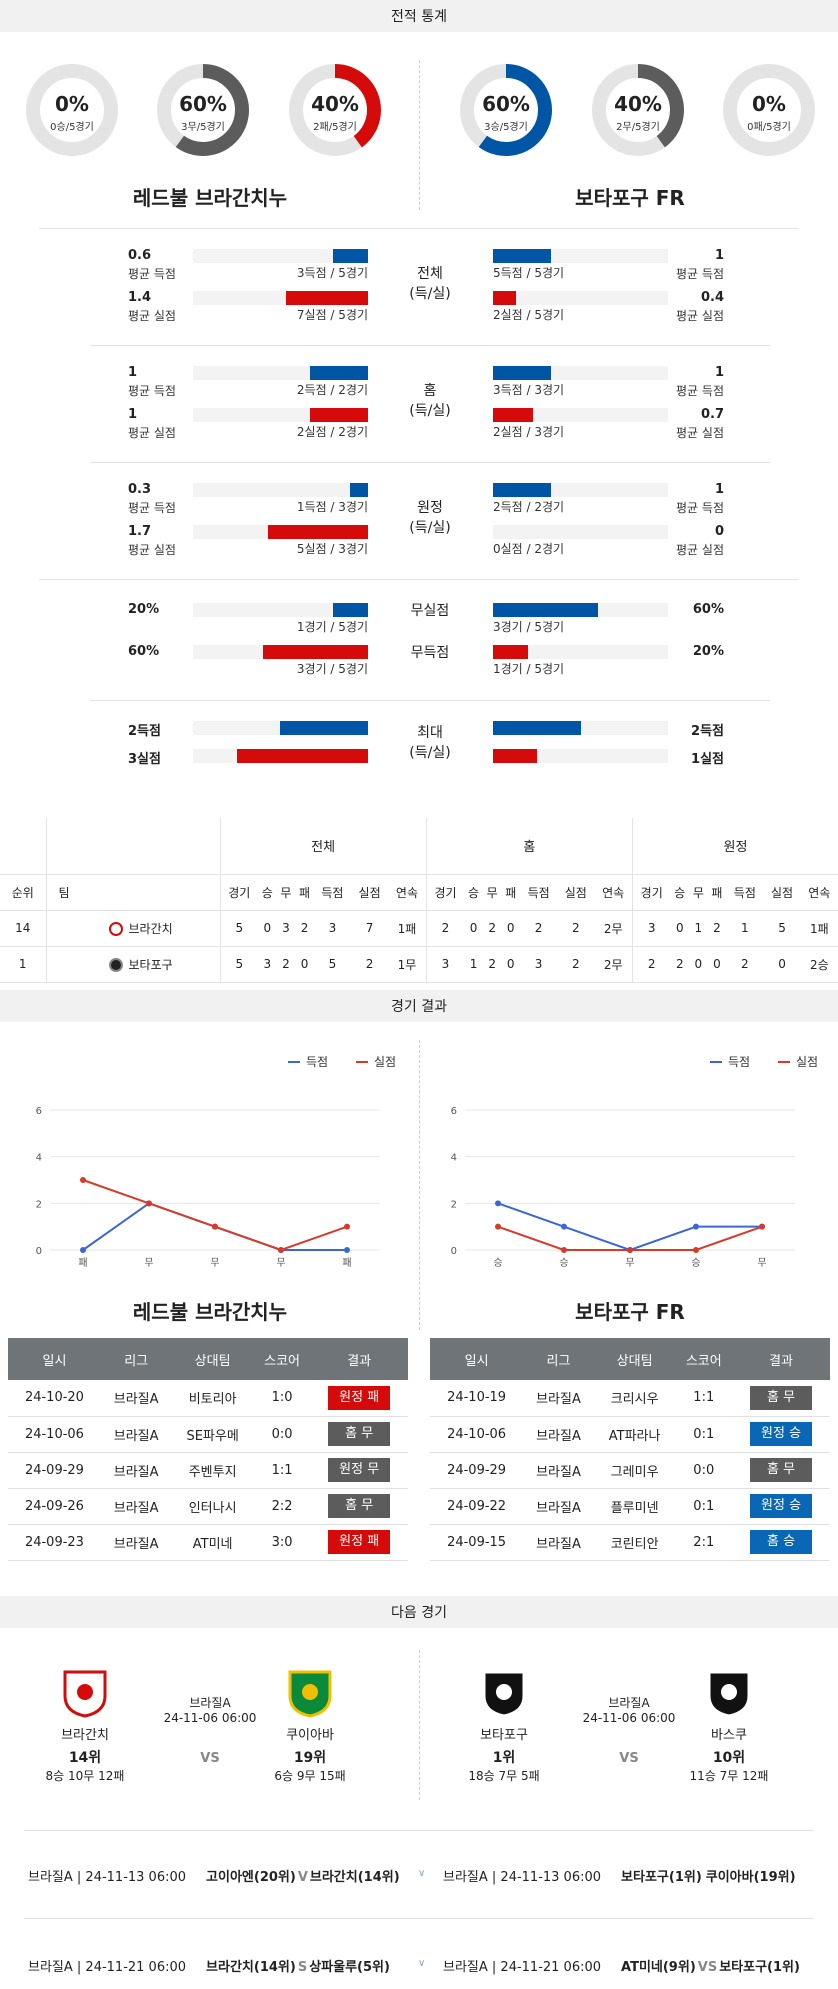 The image size is (838, 1989). Describe the element at coordinates (359, 1542) in the screenshot. I see `result-badge: 원정 패` at that location.